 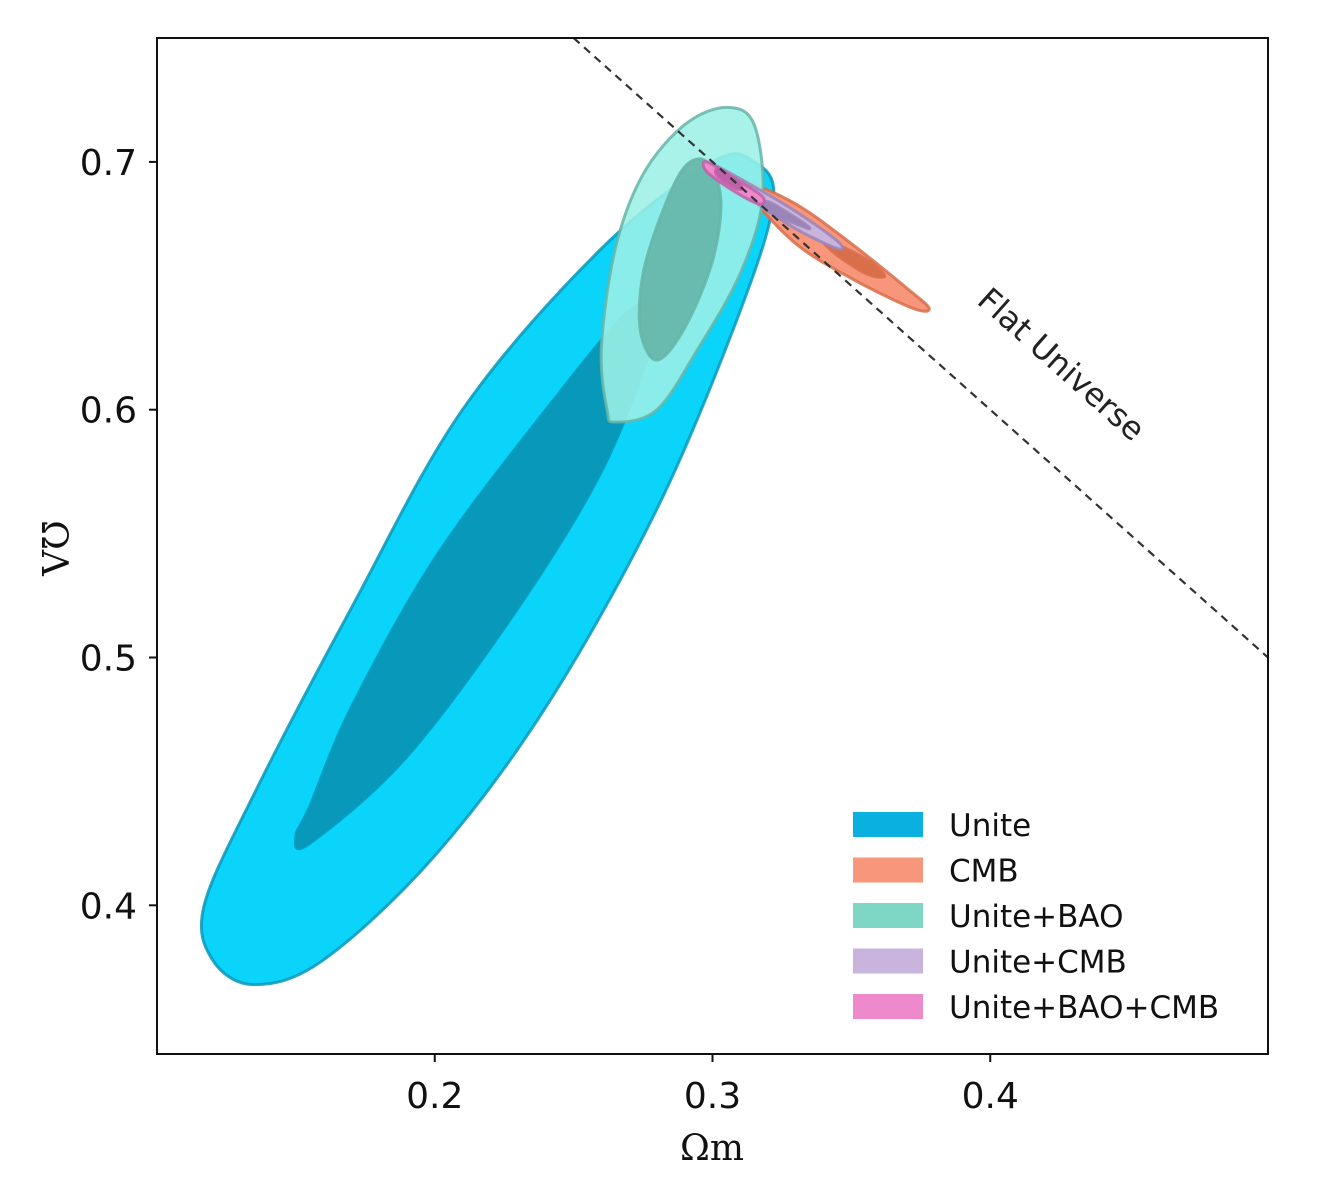 I want to click on legend-swatch-unite-cmb, so click(x=888, y=961).